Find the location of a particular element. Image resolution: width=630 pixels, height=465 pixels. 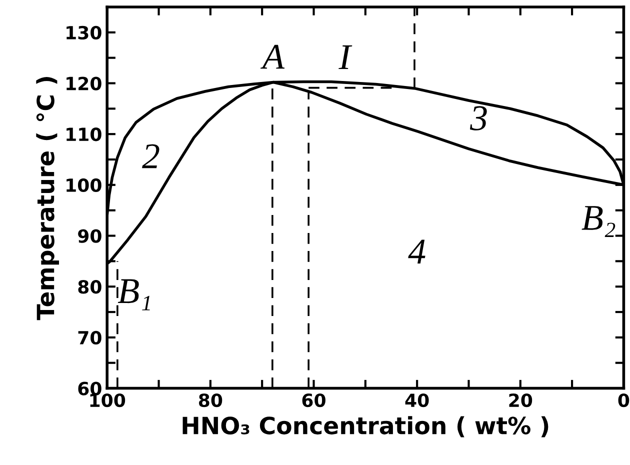

annotation: 3 is located at coordinates (478, 118).